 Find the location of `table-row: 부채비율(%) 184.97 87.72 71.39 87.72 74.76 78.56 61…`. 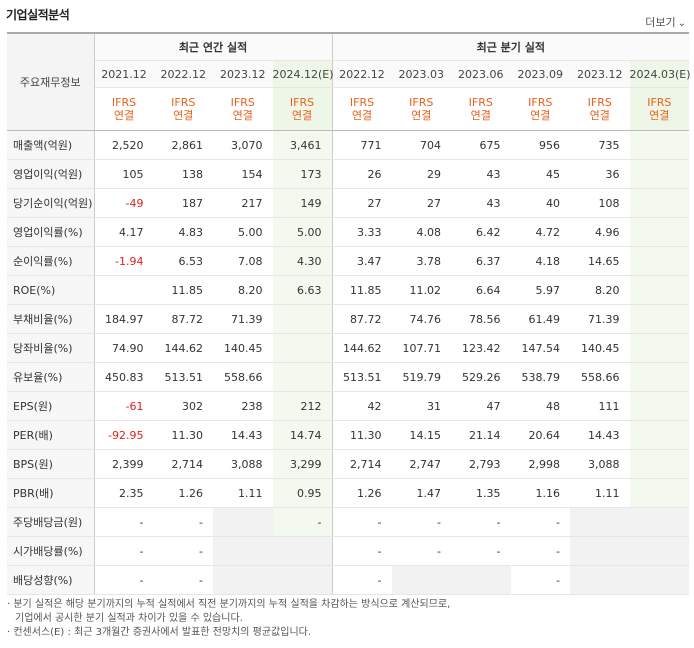

table-row: 부채비율(%) 184.97 87.72 71.39 87.72 74.76 78.56 61… is located at coordinates (348, 319).